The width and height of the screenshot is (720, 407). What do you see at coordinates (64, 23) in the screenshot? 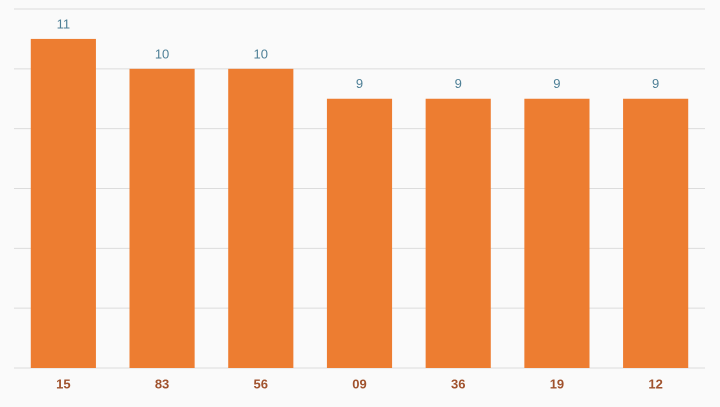
I see `value-label: 11` at bounding box center [64, 23].